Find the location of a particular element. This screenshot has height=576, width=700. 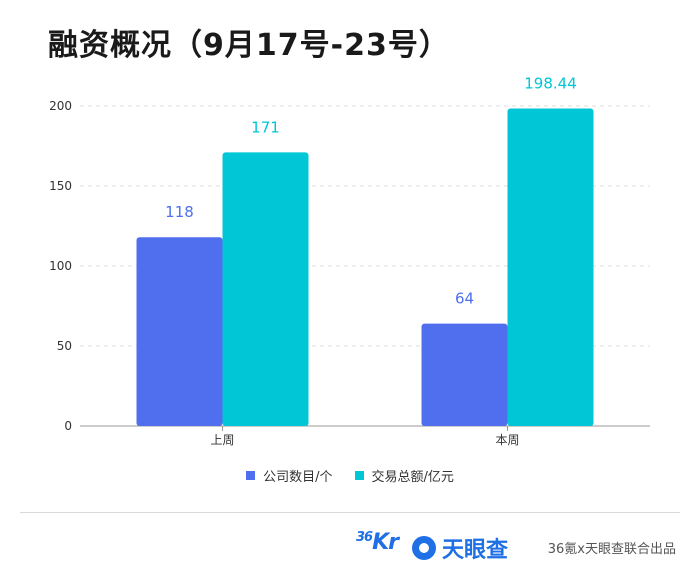

y-tick-label: 100 is located at coordinates (60, 266).